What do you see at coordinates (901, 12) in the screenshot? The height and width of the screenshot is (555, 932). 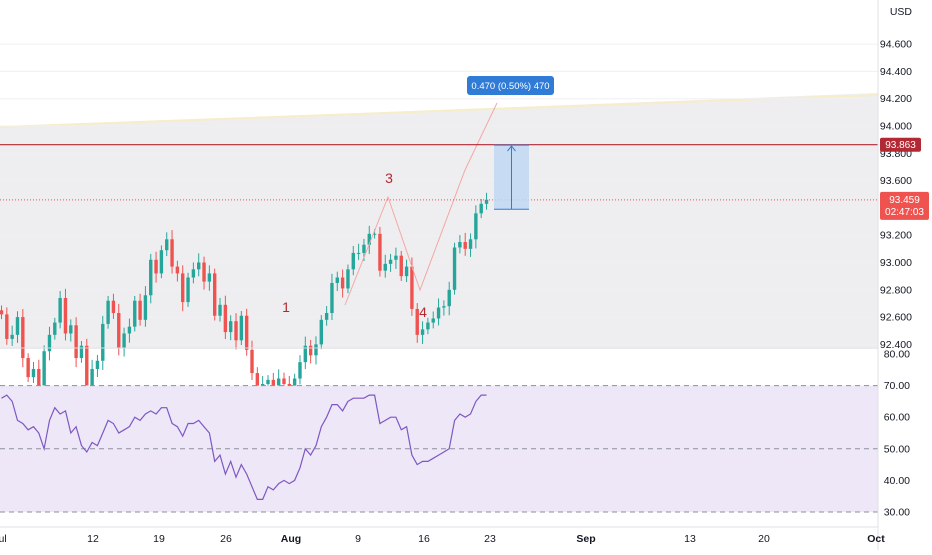 I see `currency-label: USD` at bounding box center [901, 12].